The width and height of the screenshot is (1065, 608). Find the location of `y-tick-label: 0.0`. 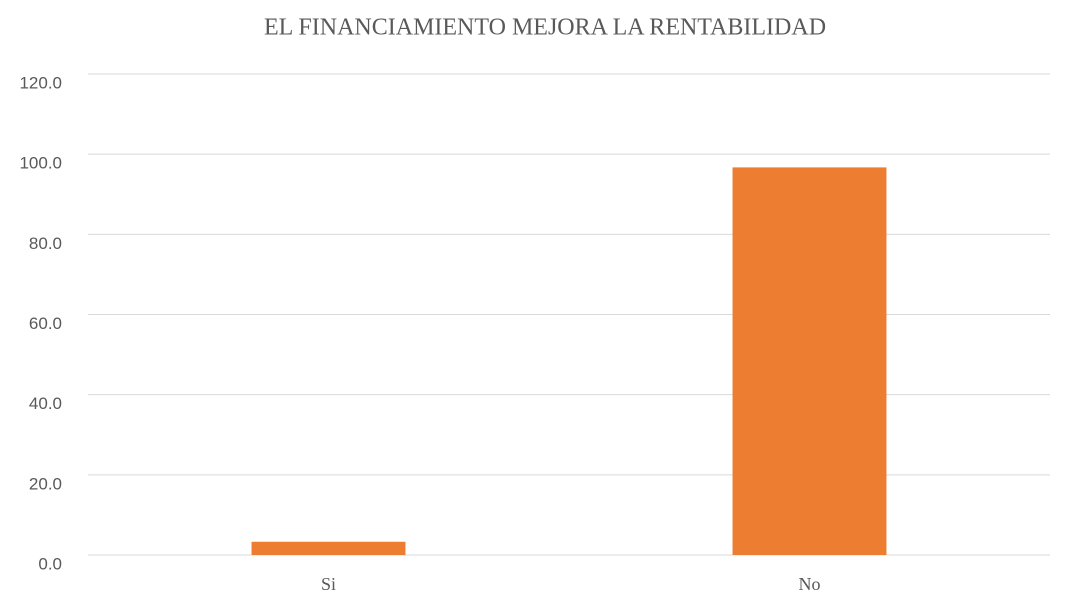

y-tick-label: 0.0 is located at coordinates (50, 563).